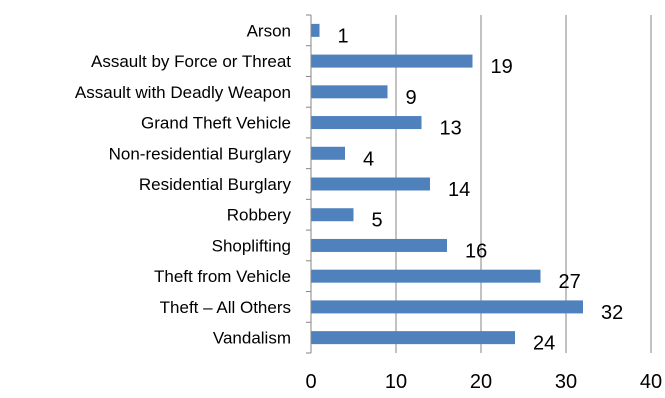 The height and width of the screenshot is (398, 665). Describe the element at coordinates (566, 382) in the screenshot. I see `x-tick-label: 30` at that location.